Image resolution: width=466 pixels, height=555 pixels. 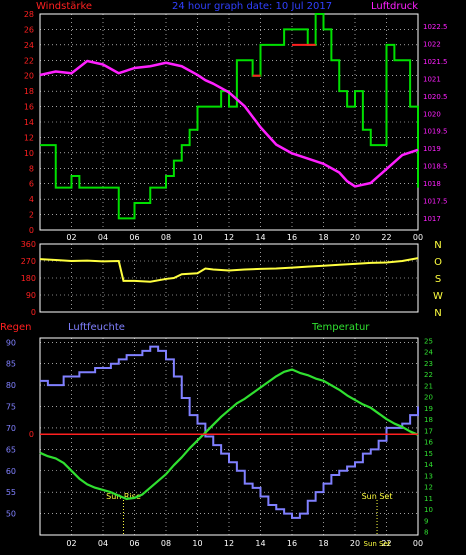 I want to click on humidity-tick-label: 65, so click(x=11, y=449).